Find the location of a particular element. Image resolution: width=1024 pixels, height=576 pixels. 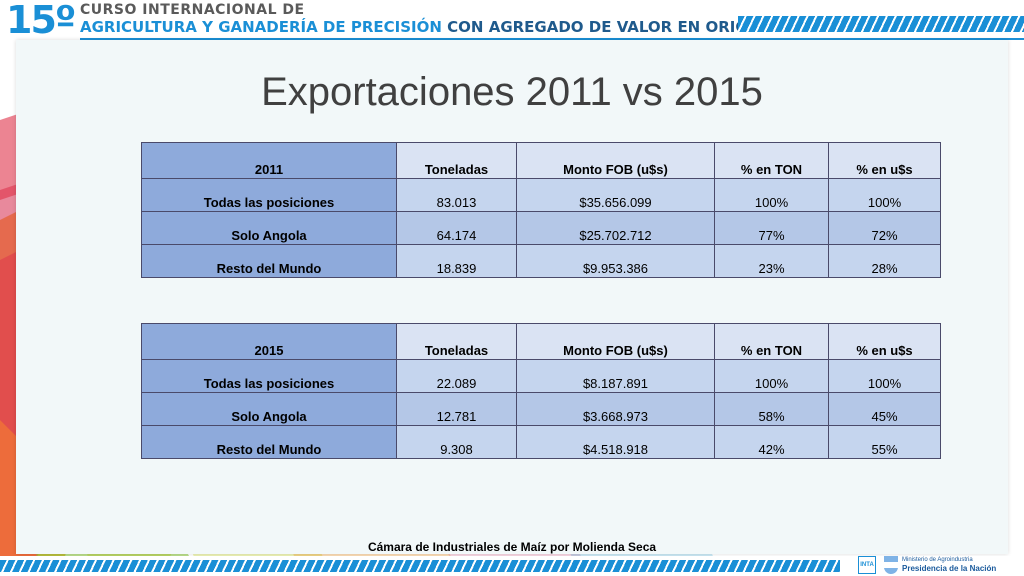

cell-toneladas: 12.781 is located at coordinates (456, 409).